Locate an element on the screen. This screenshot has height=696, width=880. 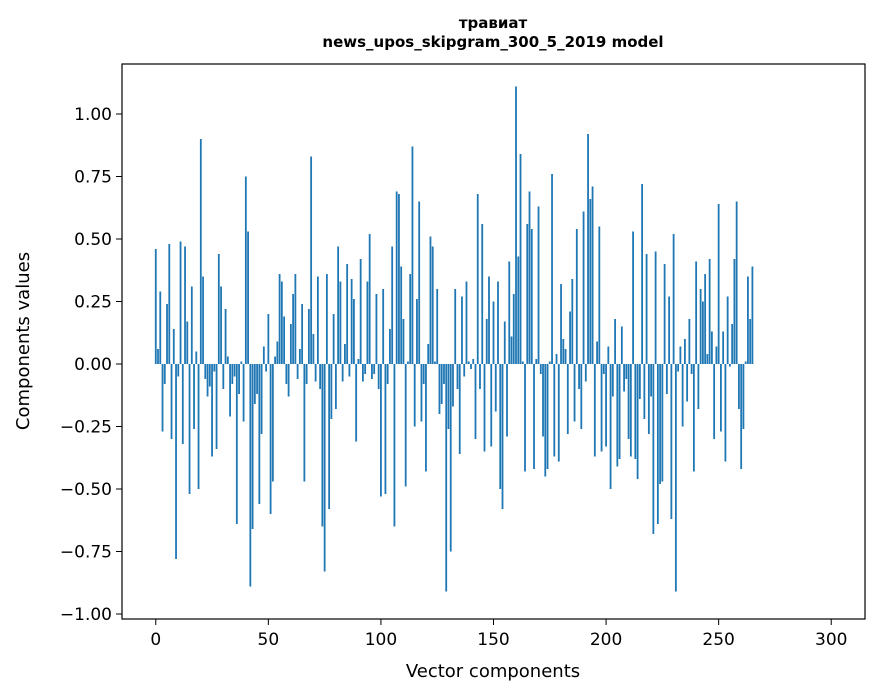
x-tick-label: 100 is located at coordinates (381, 640).